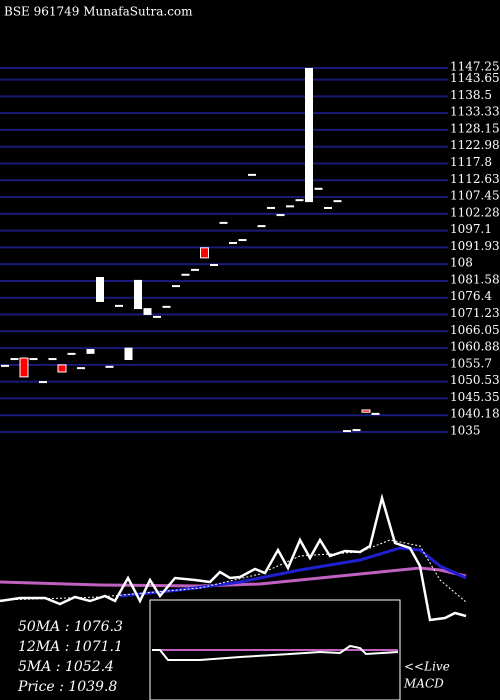 This screenshot has width=500, height=700. Describe the element at coordinates (475, 414) in the screenshot. I see `y-tick-label: 1040.18` at that location.